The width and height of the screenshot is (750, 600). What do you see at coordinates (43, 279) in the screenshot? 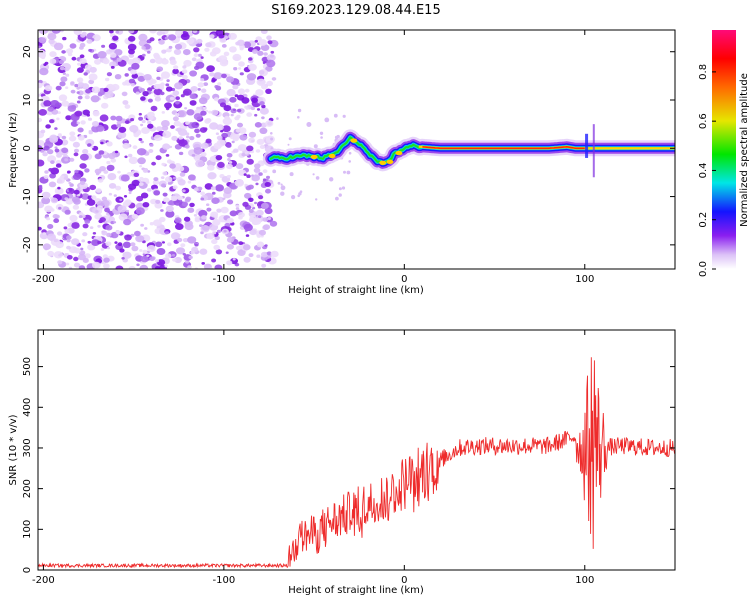
I see `x-tick-label: -200` at bounding box center [43, 279].